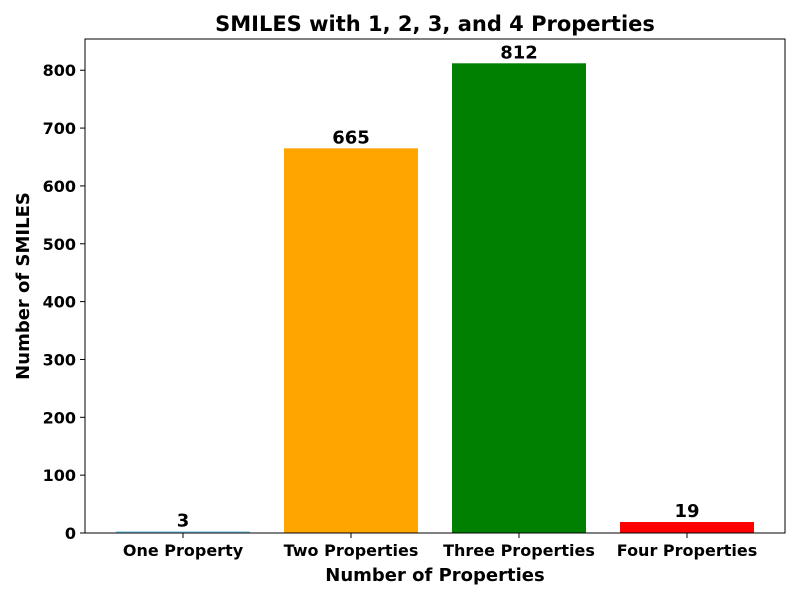 This screenshot has height=600, width=800. What do you see at coordinates (351, 137) in the screenshot?
I see `bar-value-label-1: 665` at bounding box center [351, 137].